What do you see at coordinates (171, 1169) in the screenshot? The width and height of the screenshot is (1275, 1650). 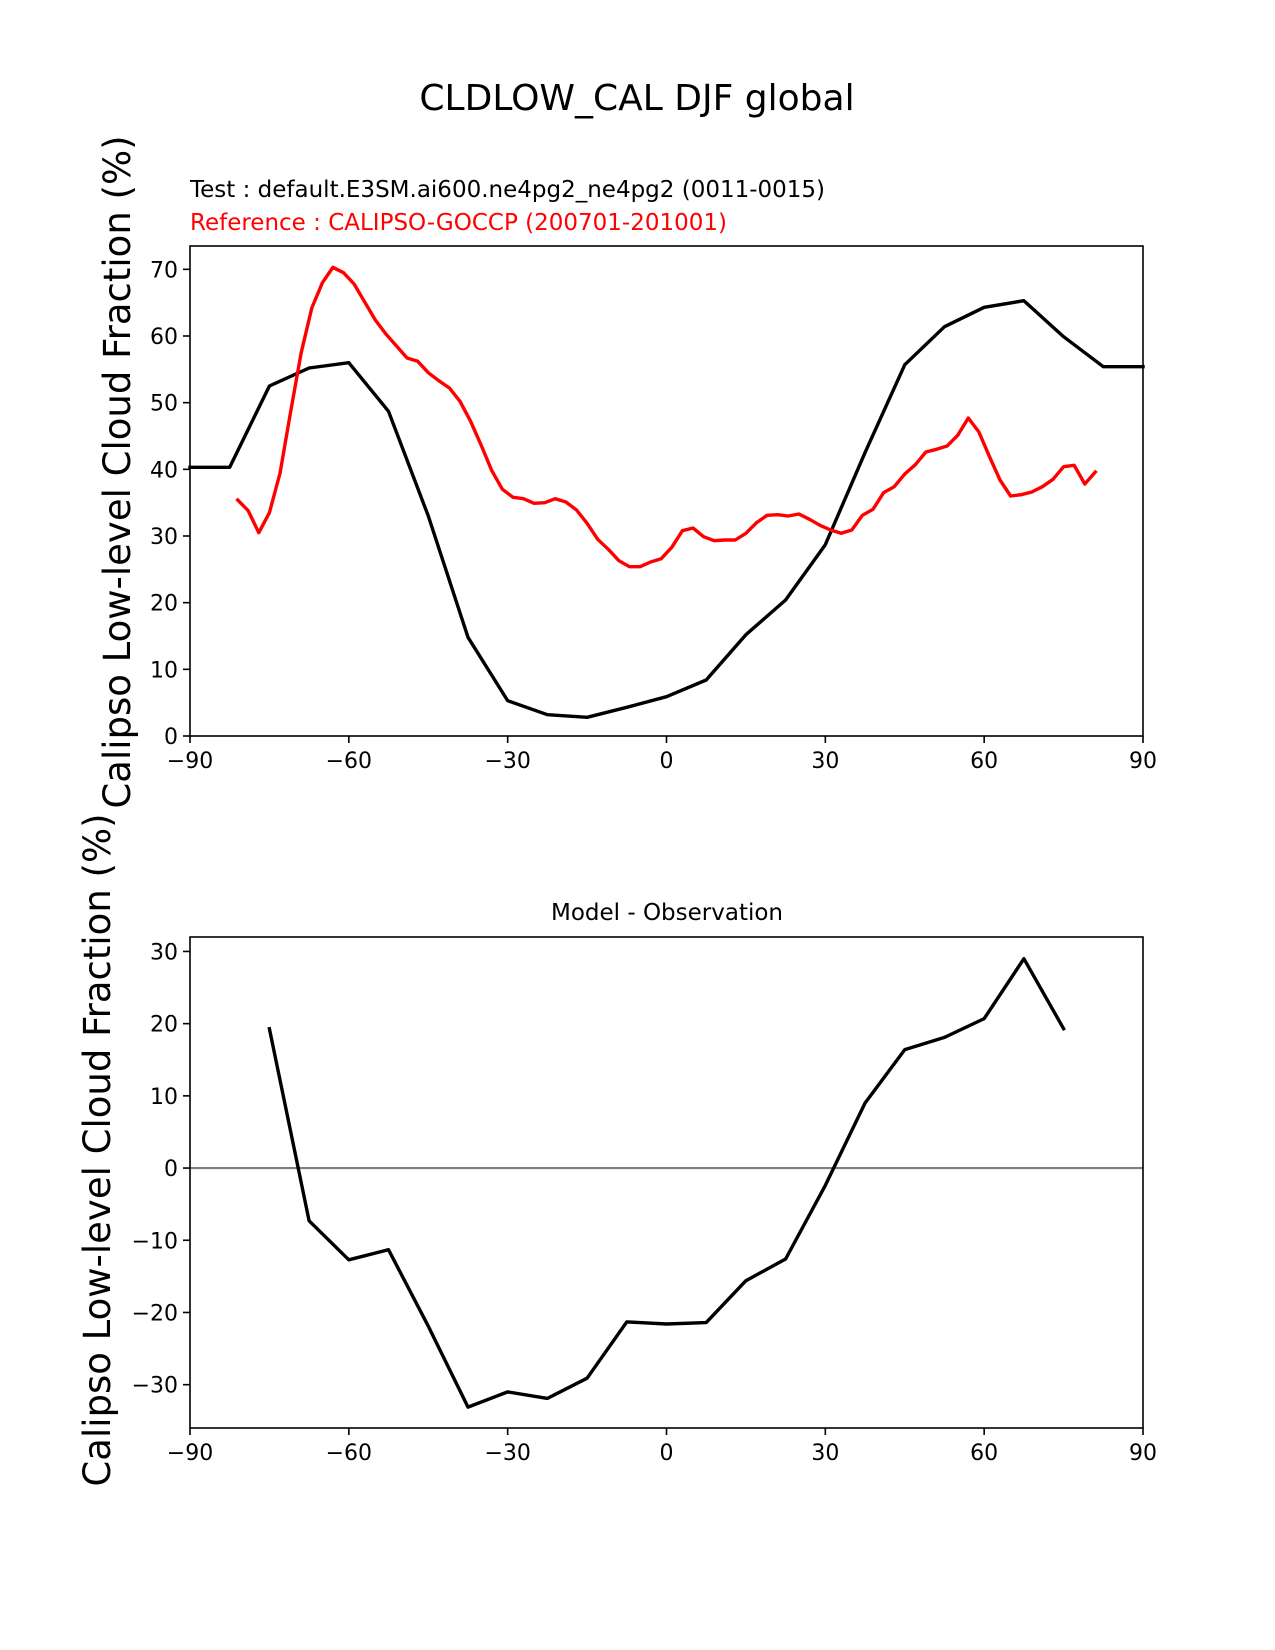 I see `bottom-y-tick-label: 0` at bounding box center [171, 1169].